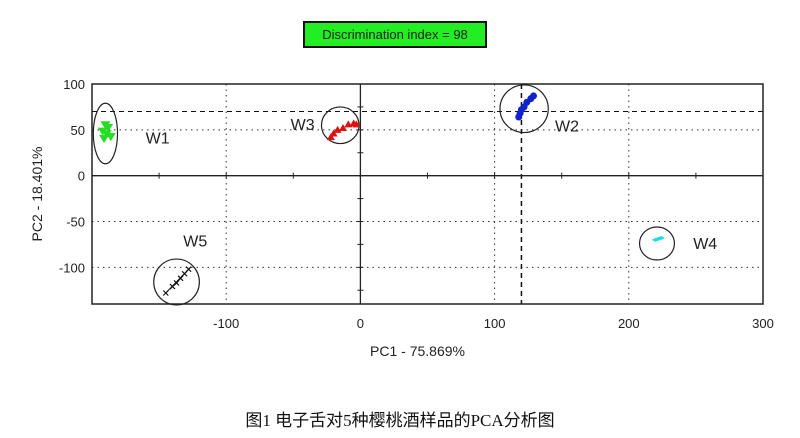 This screenshot has height=438, width=800. I want to click on y-tick-label: -50, so click(75, 222).